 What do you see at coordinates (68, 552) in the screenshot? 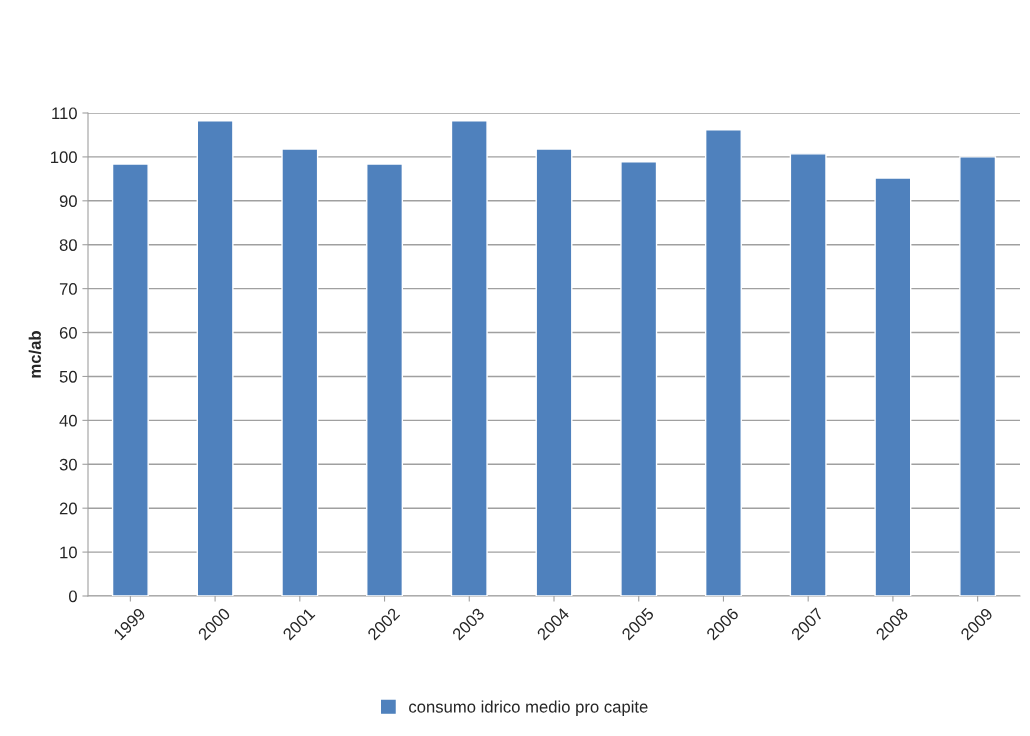
I see `y-tick-label: 10` at bounding box center [68, 552].